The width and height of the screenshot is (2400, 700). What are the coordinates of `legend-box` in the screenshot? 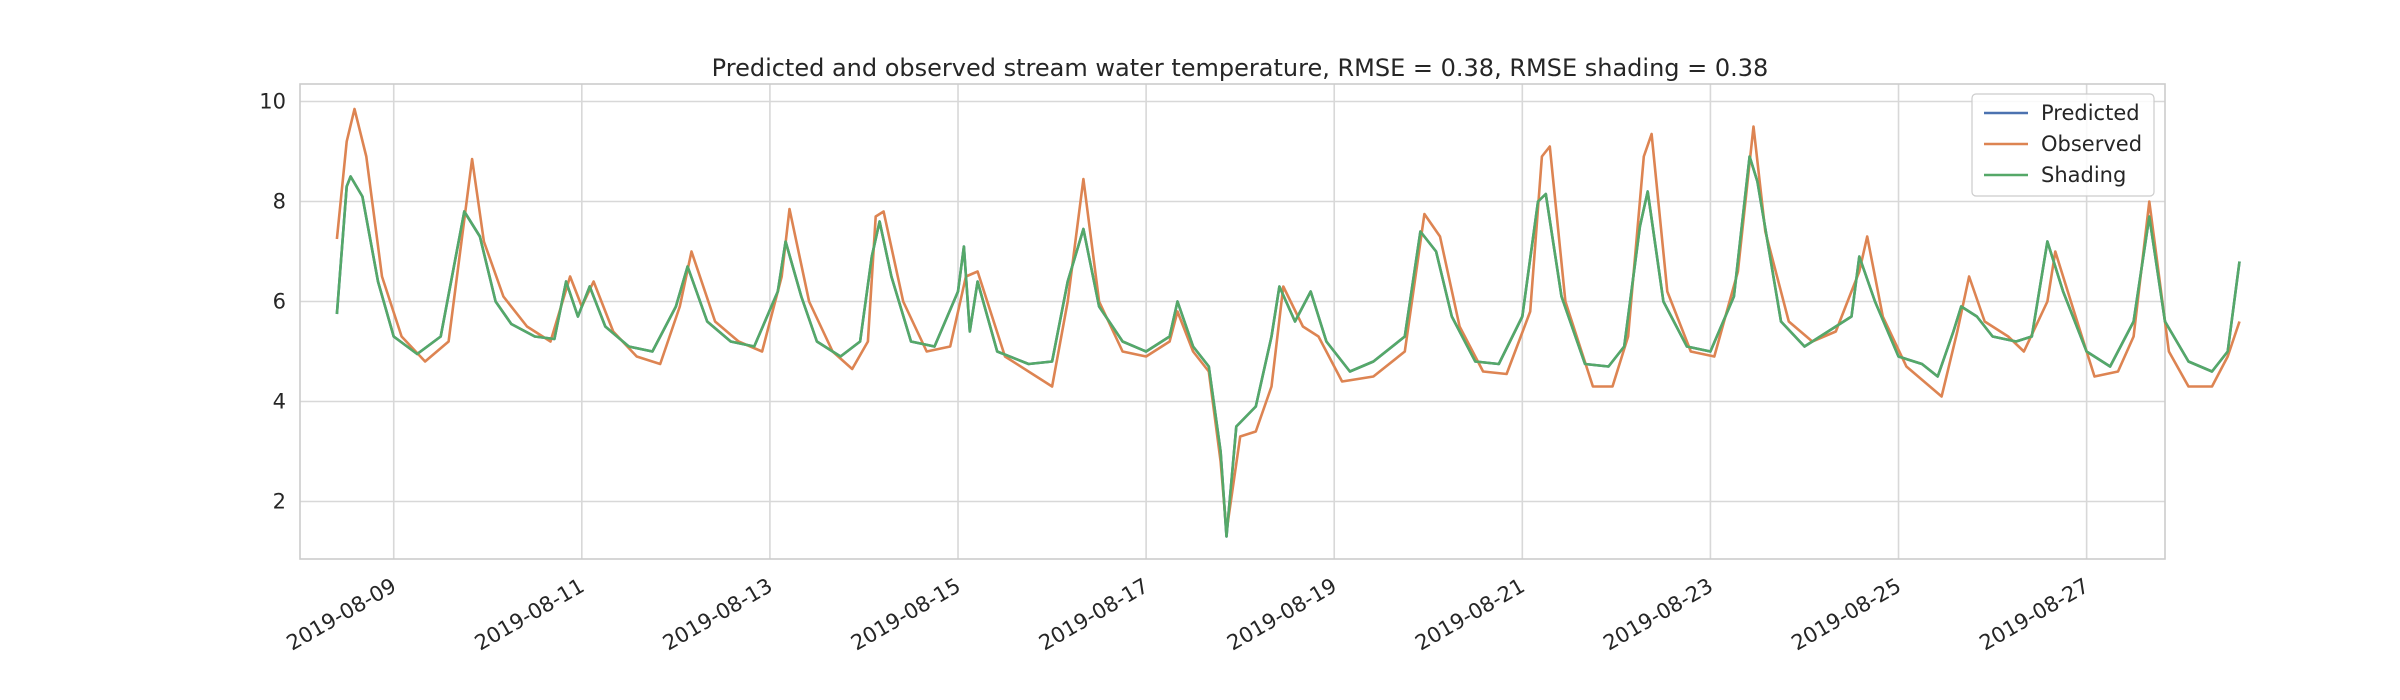 It's located at (2063, 145).